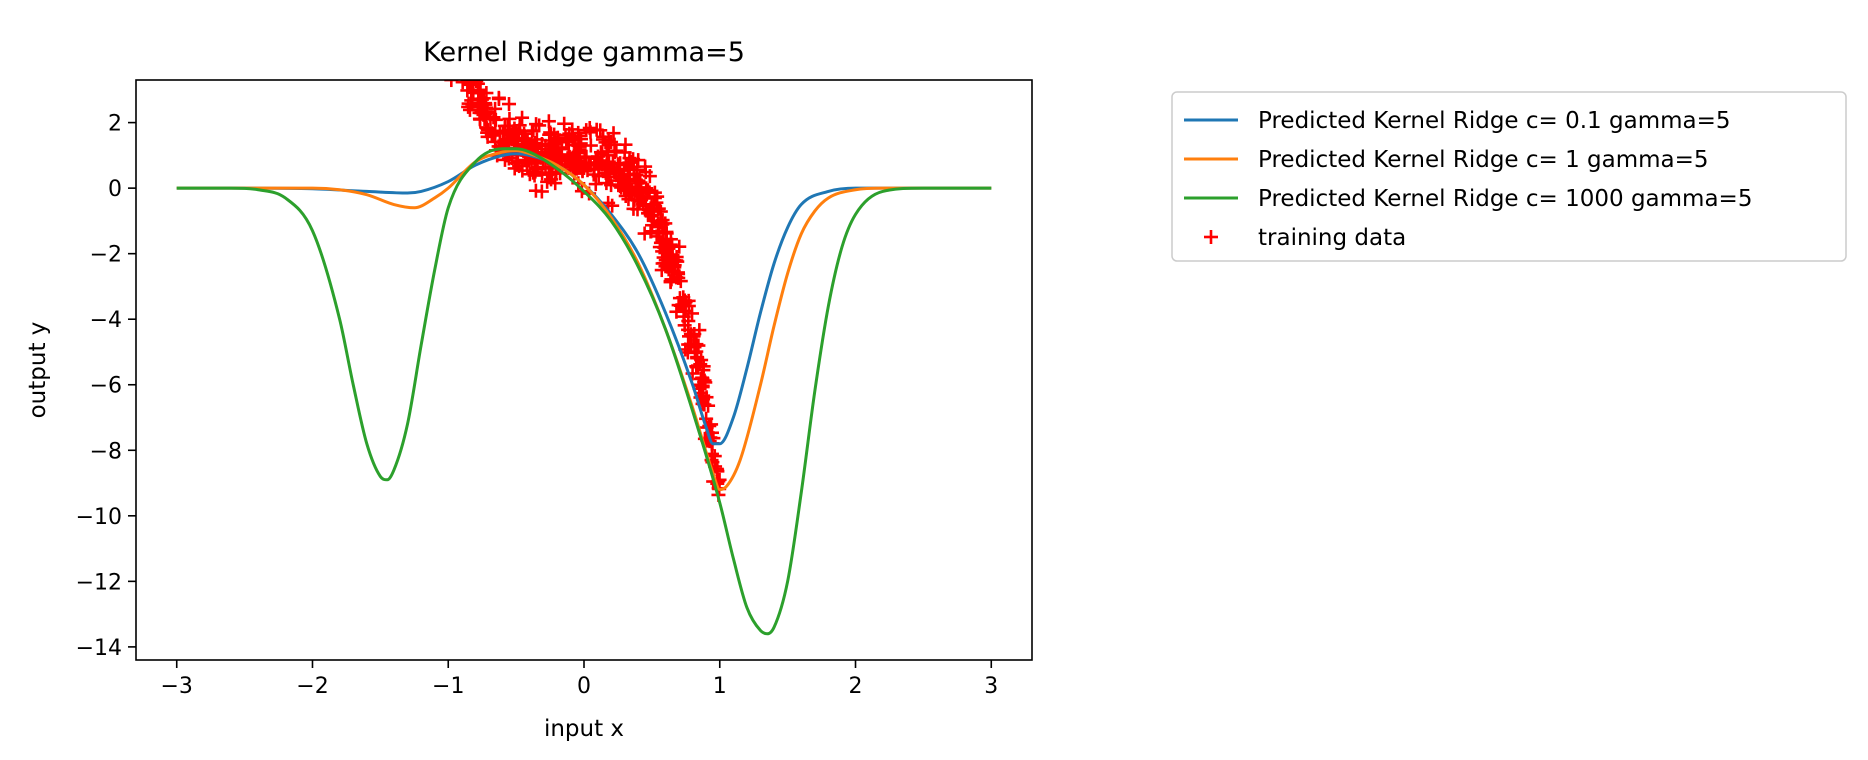  Describe the element at coordinates (99, 582) in the screenshot. I see `y-tick-label: −12` at that location.